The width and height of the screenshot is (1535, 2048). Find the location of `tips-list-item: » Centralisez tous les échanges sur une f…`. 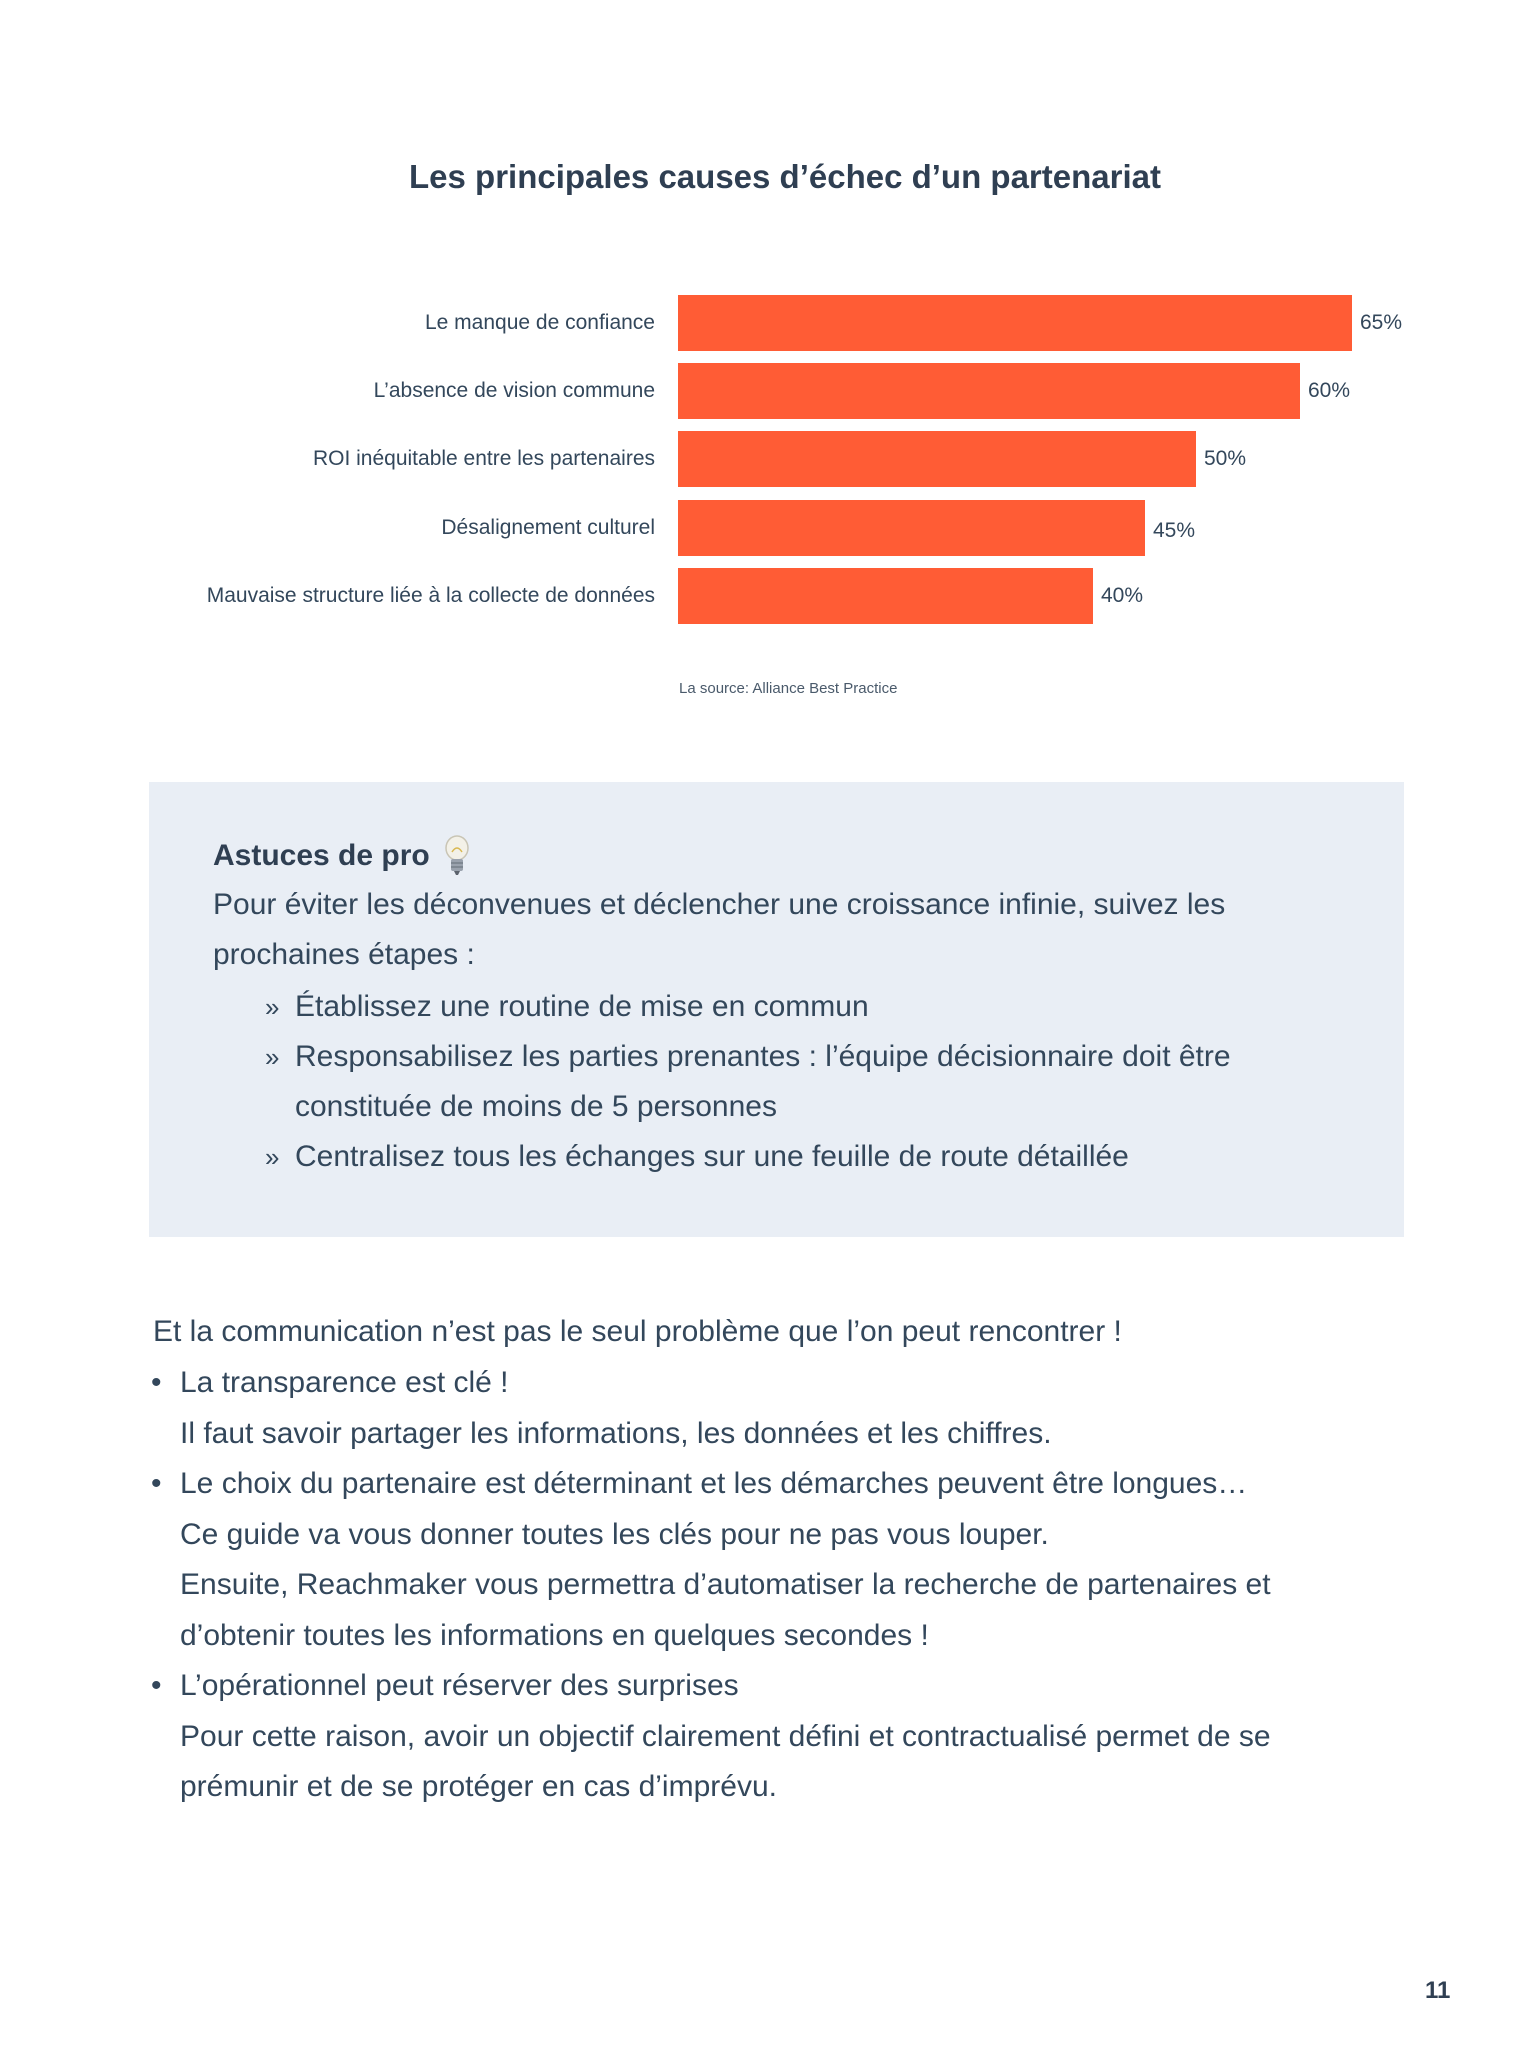

tips-list-item: » Centralisez tous les échanges sur une f… is located at coordinates (805, 1157).